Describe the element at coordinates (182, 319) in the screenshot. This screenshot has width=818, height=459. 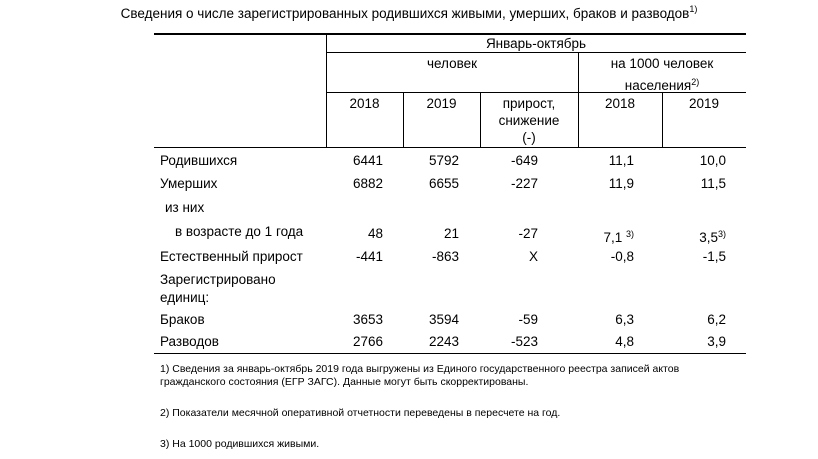
I see `row-label: Браков` at that location.